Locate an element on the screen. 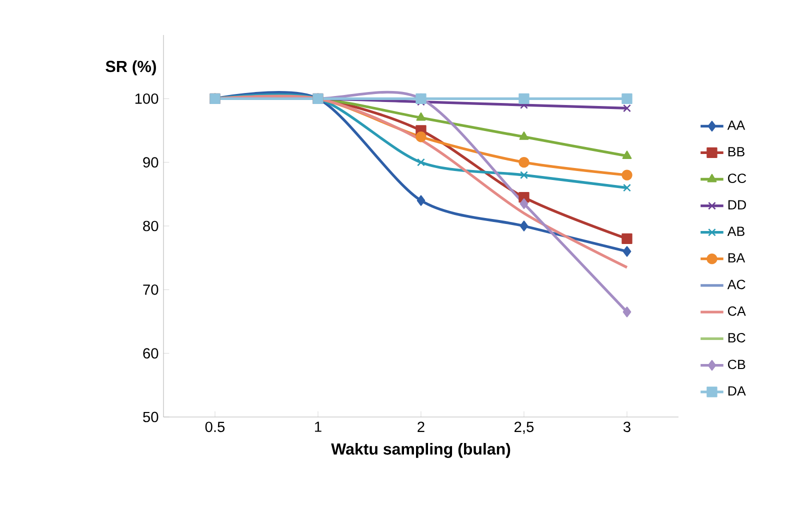 The height and width of the screenshot is (524, 790). x-tick-label: 1 is located at coordinates (318, 427).